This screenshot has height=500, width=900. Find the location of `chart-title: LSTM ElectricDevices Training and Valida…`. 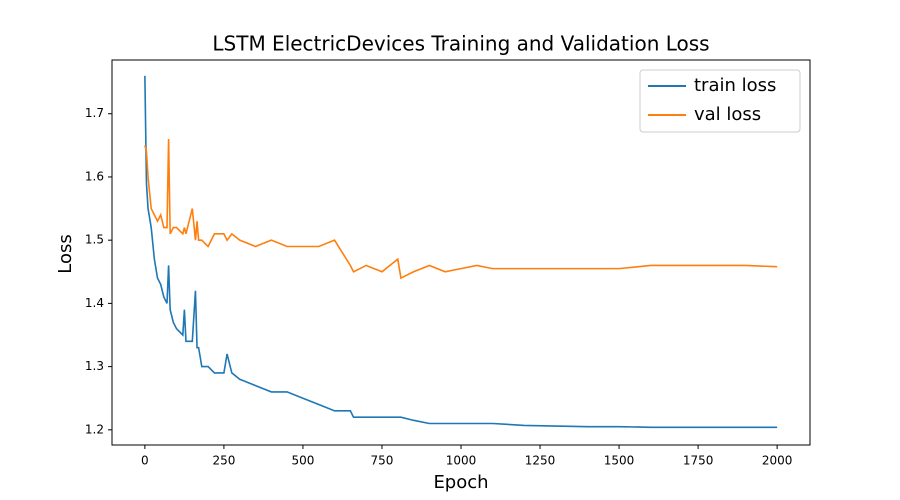

chart-title: LSTM ElectricDevices Training and Valida… is located at coordinates (460, 44).